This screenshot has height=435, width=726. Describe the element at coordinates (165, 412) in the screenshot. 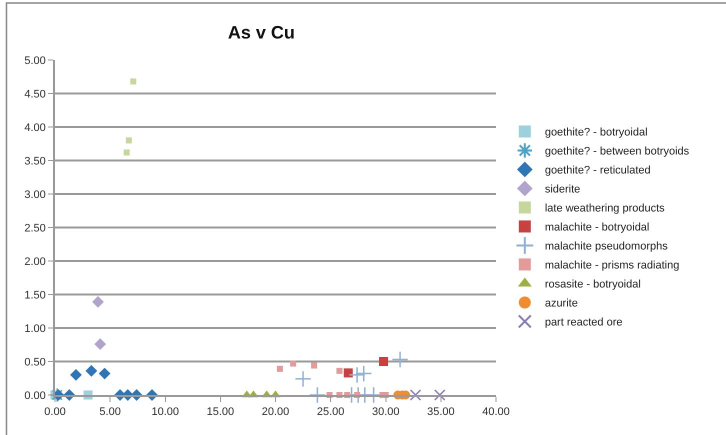

I see `x-tick-label: 10.00` at that location.